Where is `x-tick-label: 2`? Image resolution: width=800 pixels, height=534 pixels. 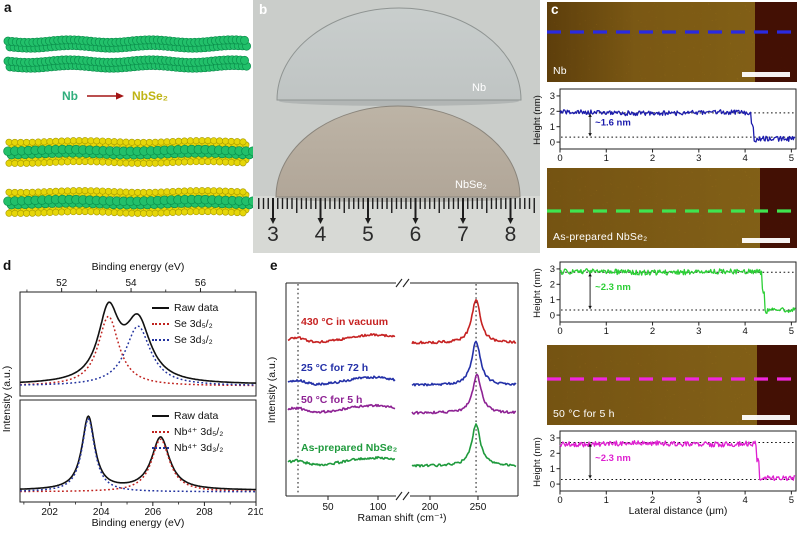 x-tick-label: 2 is located at coordinates (652, 500).